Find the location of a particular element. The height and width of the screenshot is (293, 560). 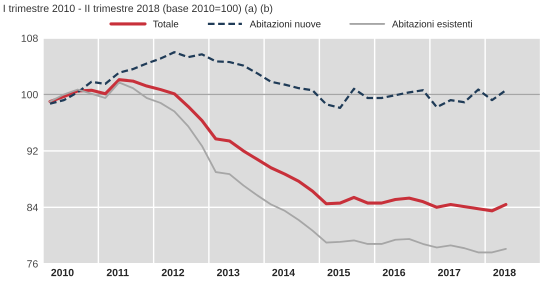

x-tick-label: 2012 is located at coordinates (173, 272).